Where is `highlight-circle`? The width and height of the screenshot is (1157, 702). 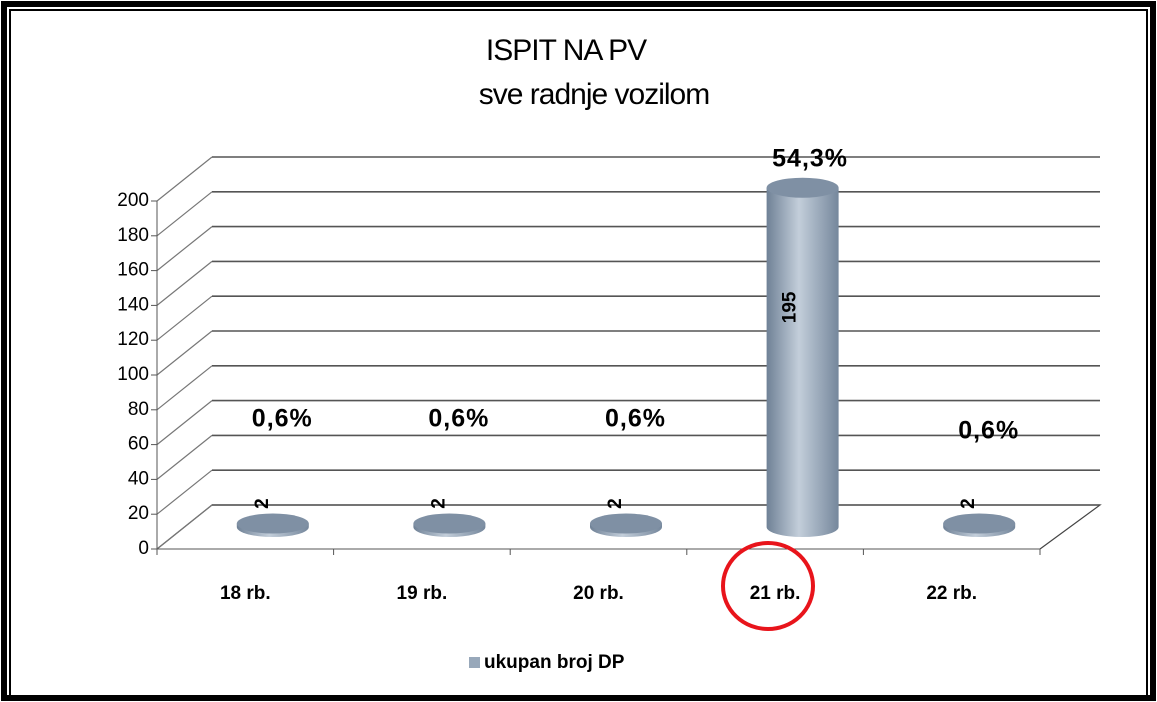 highlight-circle is located at coordinates (768, 586).